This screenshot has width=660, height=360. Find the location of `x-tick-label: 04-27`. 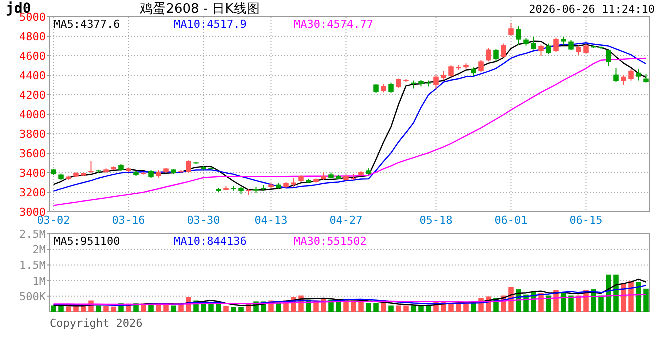

x-tick-label: 04-27 is located at coordinates (346, 220).